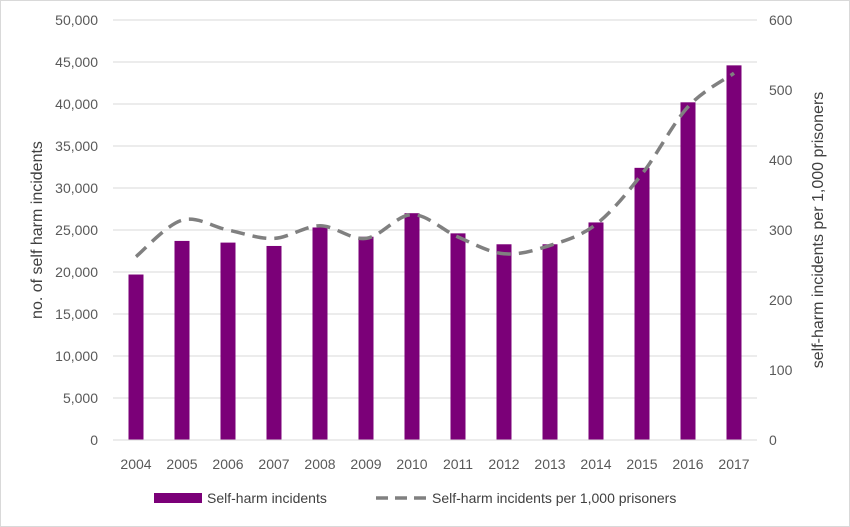 The width and height of the screenshot is (850, 527). I want to click on legend-bar-swatch, so click(178, 498).